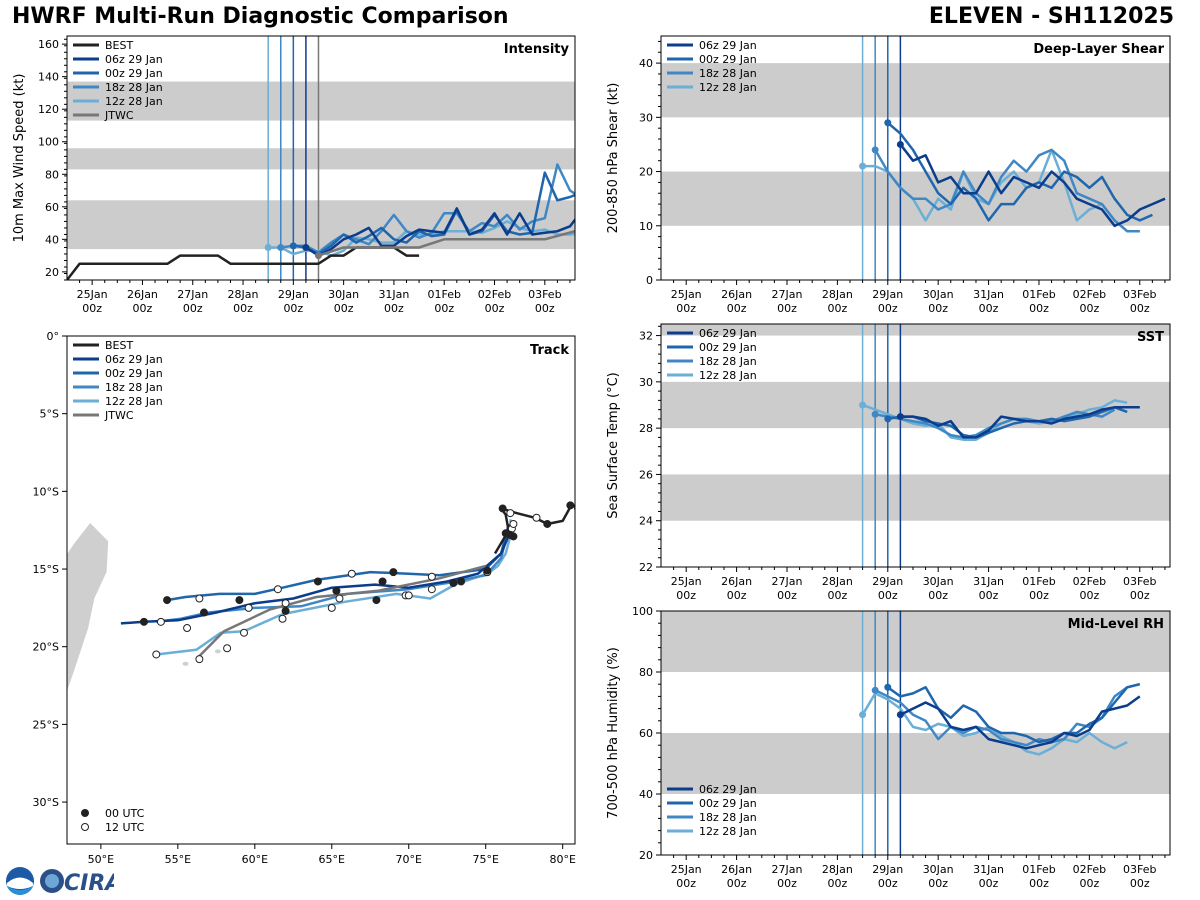  Describe the element at coordinates (646, 567) in the screenshot. I see `y-tick-label: 22` at that location.